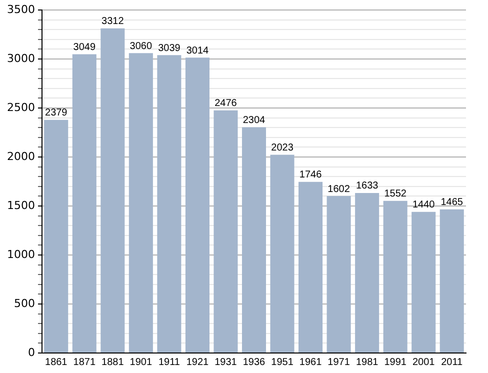  I want to click on data-label: 1602, so click(339, 189).